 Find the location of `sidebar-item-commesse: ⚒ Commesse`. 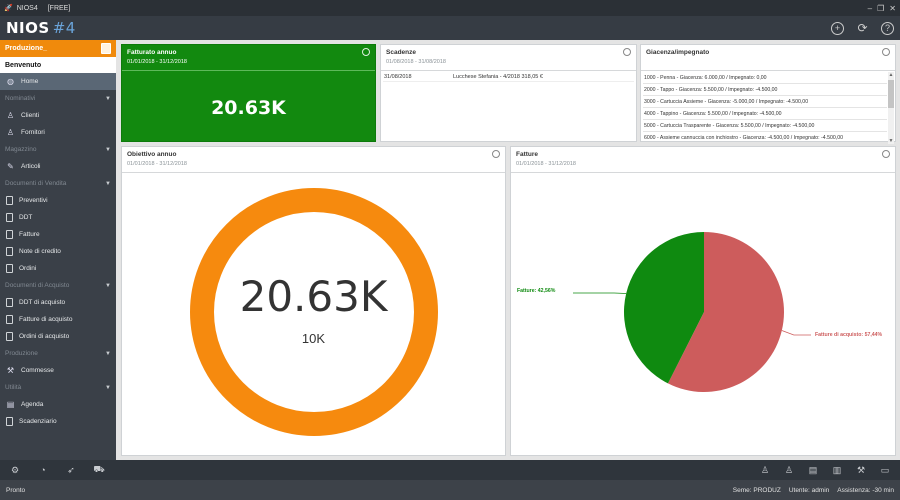

sidebar-item-commesse: ⚒ Commesse is located at coordinates (30, 370).